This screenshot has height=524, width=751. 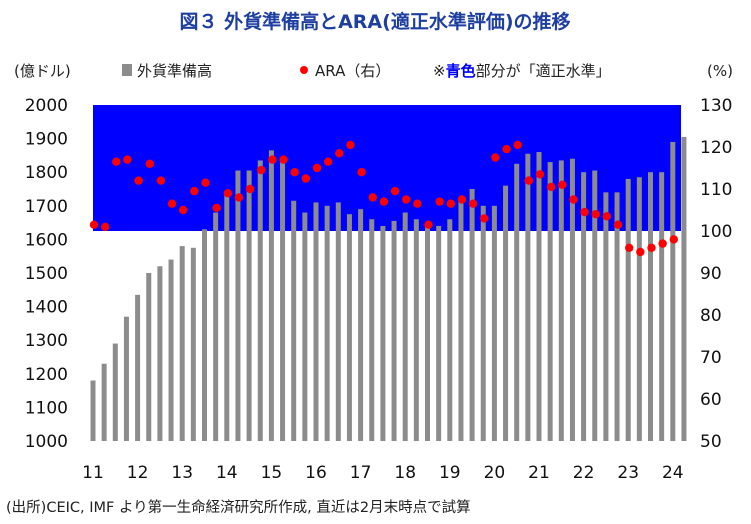 I want to click on legend-note-prefix: ※, so click(x=439, y=71).